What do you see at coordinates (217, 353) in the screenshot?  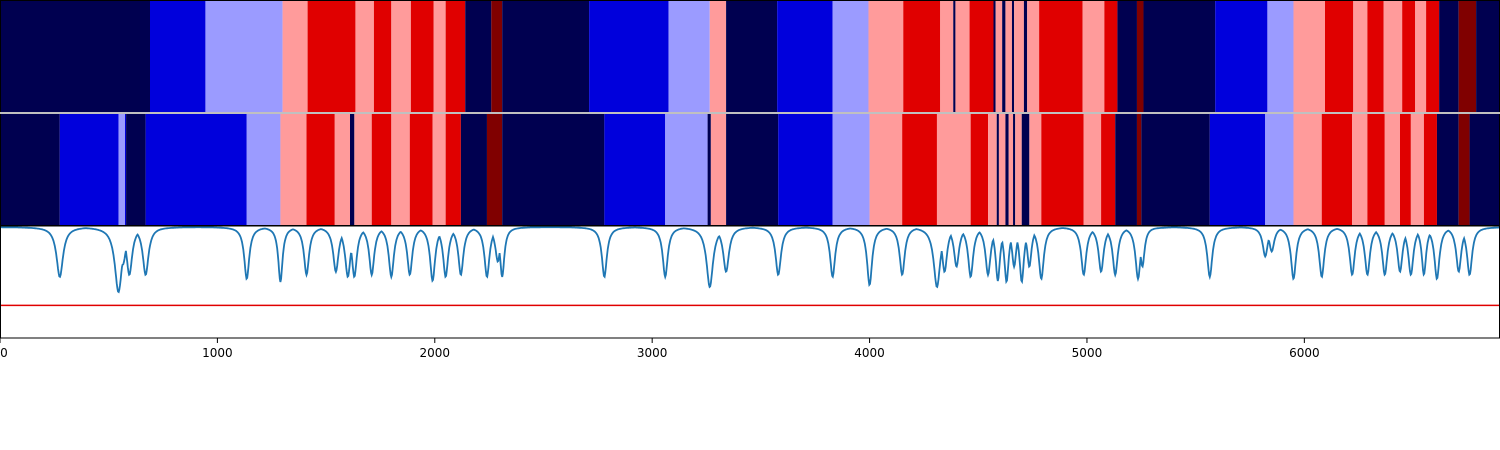 I see `x-tick-label-1000: 1000` at bounding box center [217, 353].